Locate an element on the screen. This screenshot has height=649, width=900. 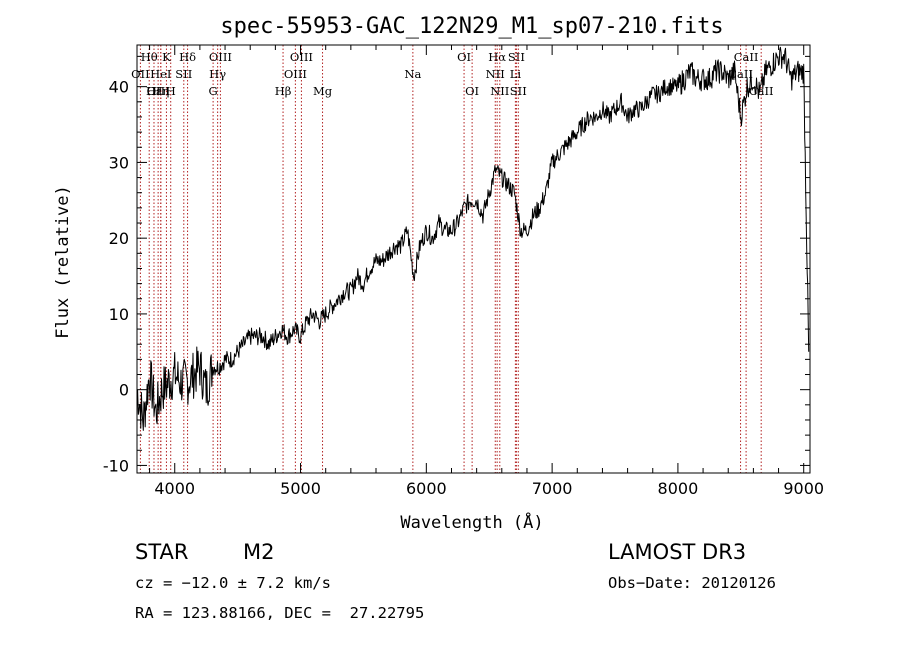
y-axis-label: Flux (relative) is located at coordinates (63, 262).